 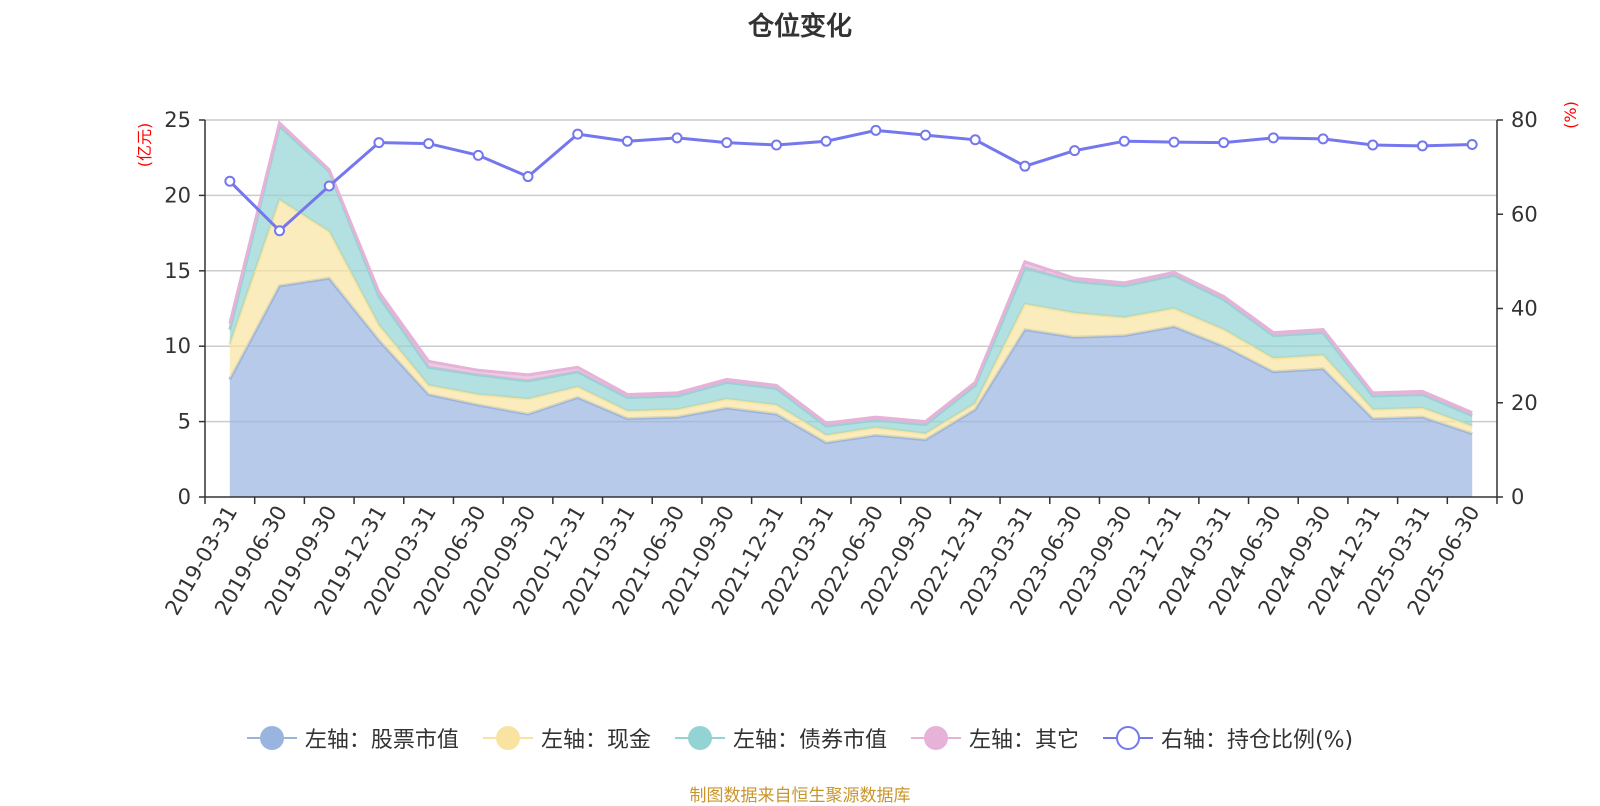 What do you see at coordinates (1023, 740) in the screenshot?
I see `legend-label: 左轴：其它` at bounding box center [1023, 740].